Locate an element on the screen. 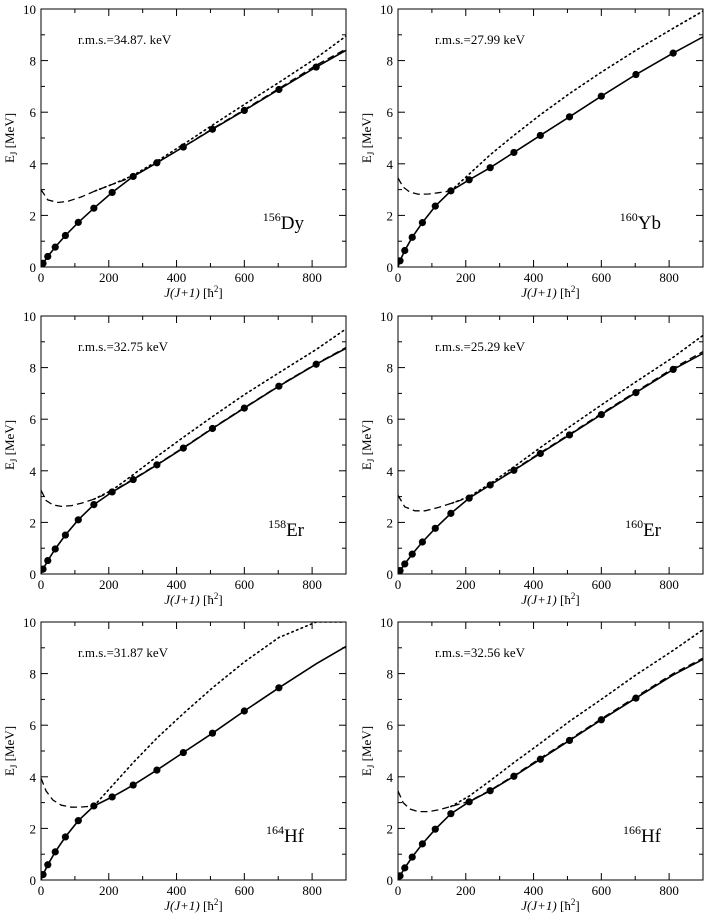 Image resolution: width=706 pixels, height=924 pixels. nucleus-mass-number: 156 is located at coordinates (272, 217).